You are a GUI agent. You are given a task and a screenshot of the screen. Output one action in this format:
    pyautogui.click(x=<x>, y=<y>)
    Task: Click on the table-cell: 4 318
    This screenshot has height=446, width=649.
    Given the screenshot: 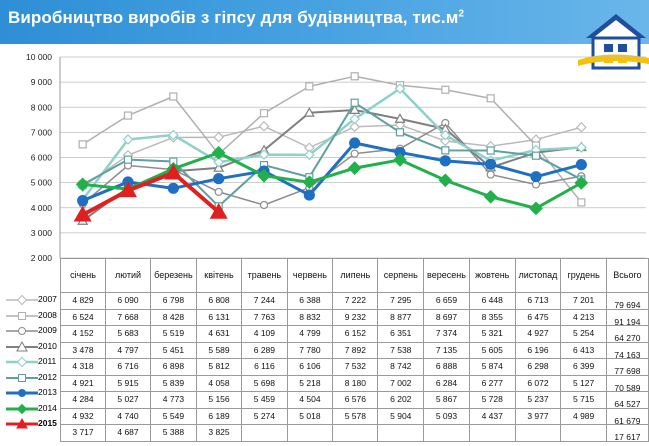 What is the action you would take?
    pyautogui.click(x=83, y=367)
    